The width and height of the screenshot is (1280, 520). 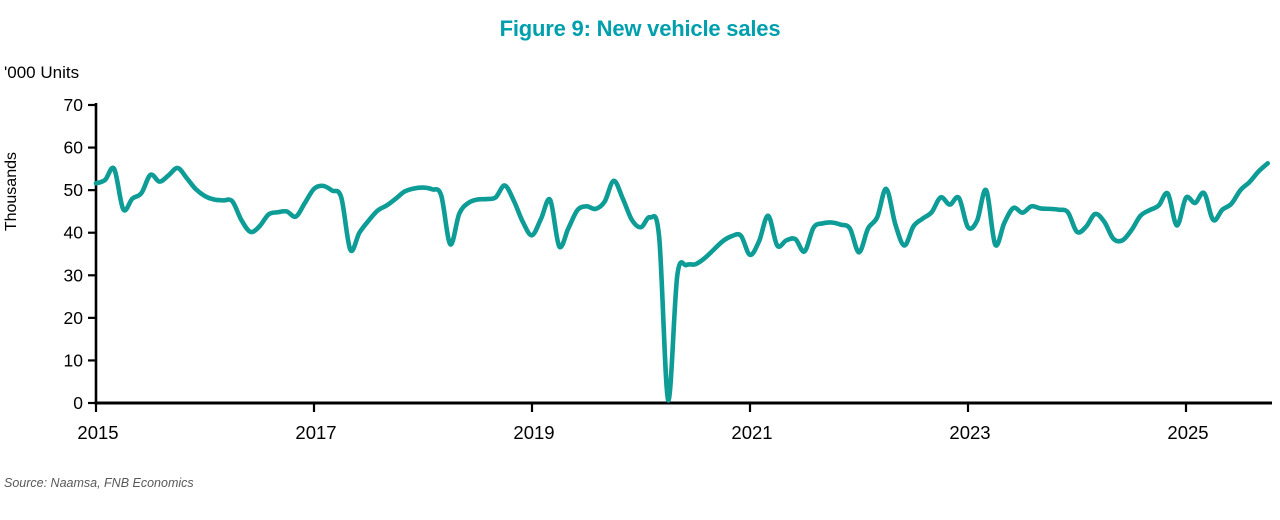 I want to click on x-tick-label: 2019, so click(x=533, y=432).